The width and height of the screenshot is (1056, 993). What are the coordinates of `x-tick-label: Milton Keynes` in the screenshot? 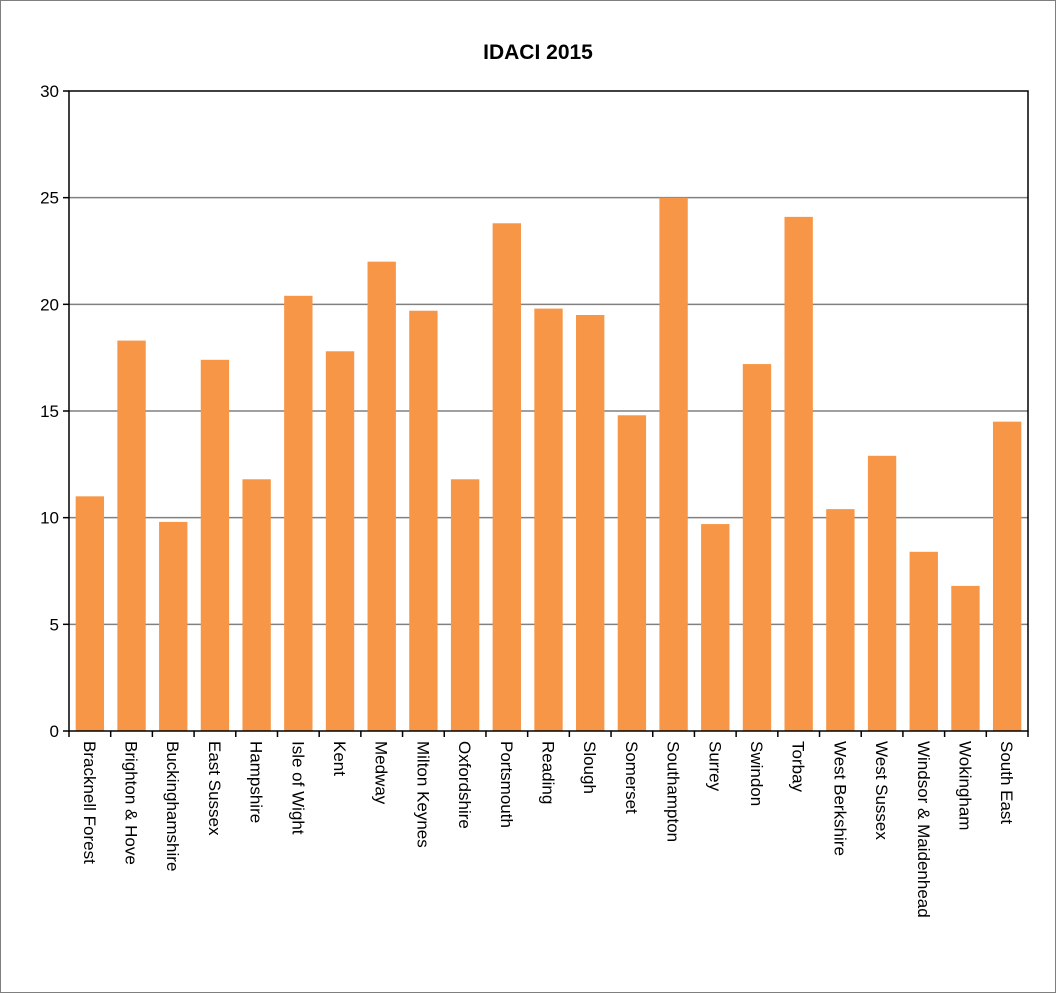 It's located at (422, 794).